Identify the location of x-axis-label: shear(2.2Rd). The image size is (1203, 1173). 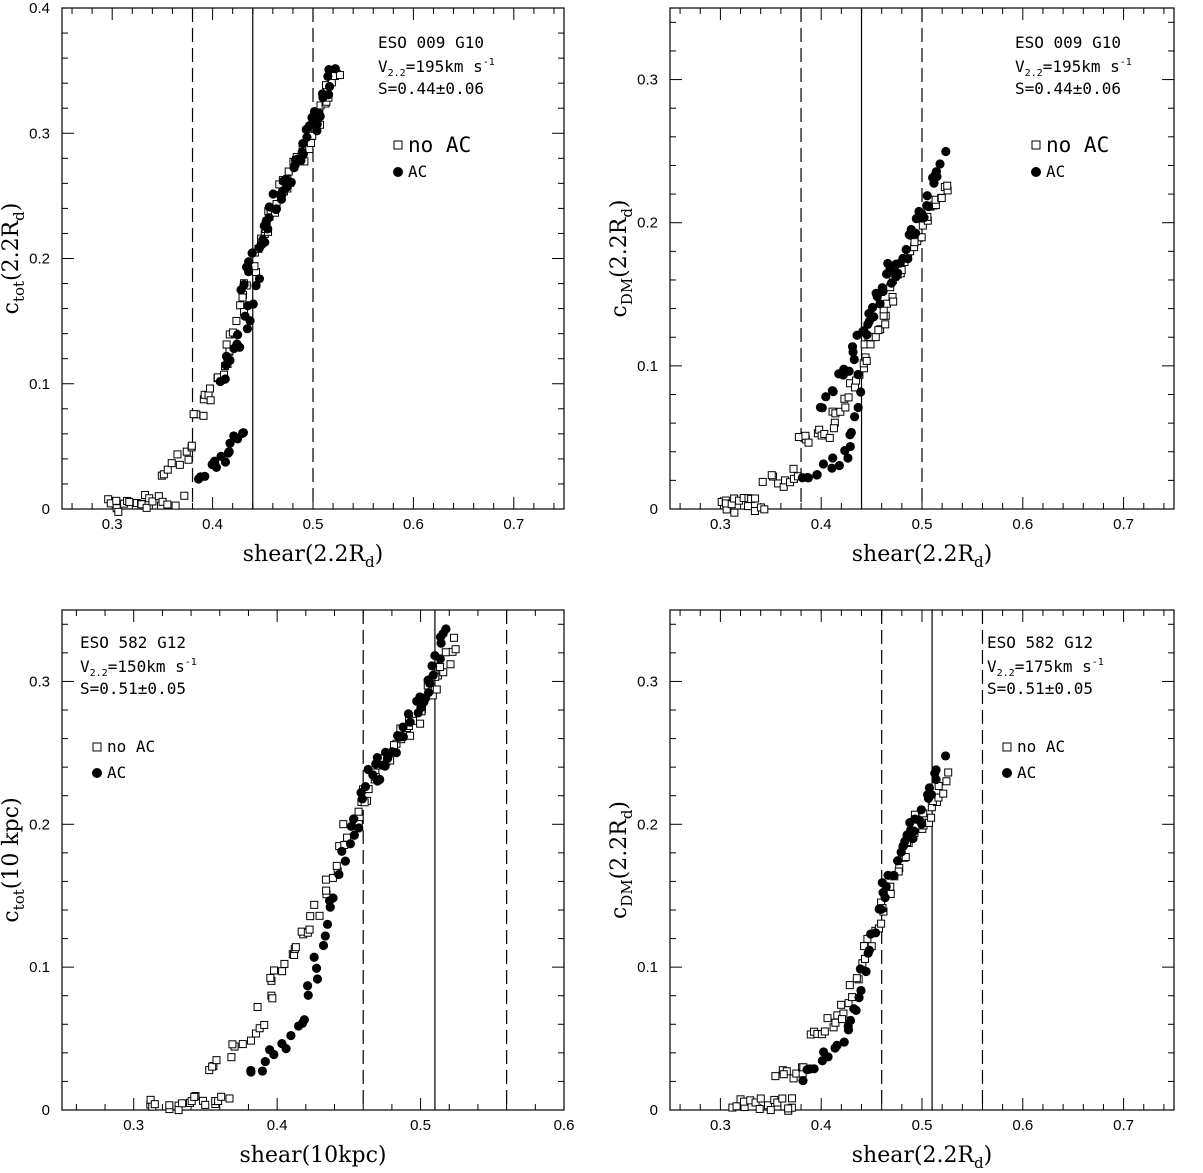
(922, 1157).